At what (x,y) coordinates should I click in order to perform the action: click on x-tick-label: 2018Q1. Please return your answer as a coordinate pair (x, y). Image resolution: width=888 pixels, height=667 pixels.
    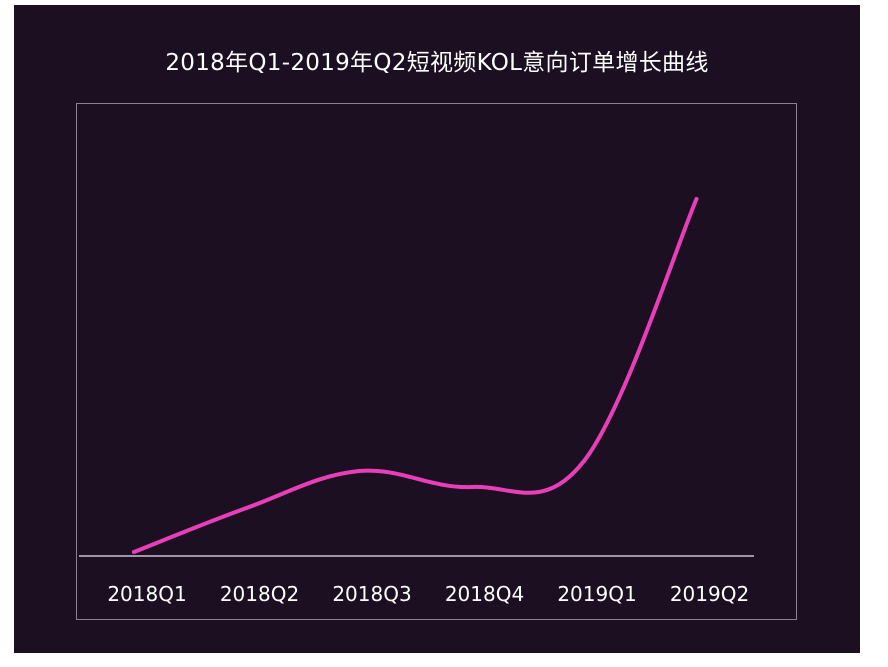
    Looking at the image, I should click on (146, 594).